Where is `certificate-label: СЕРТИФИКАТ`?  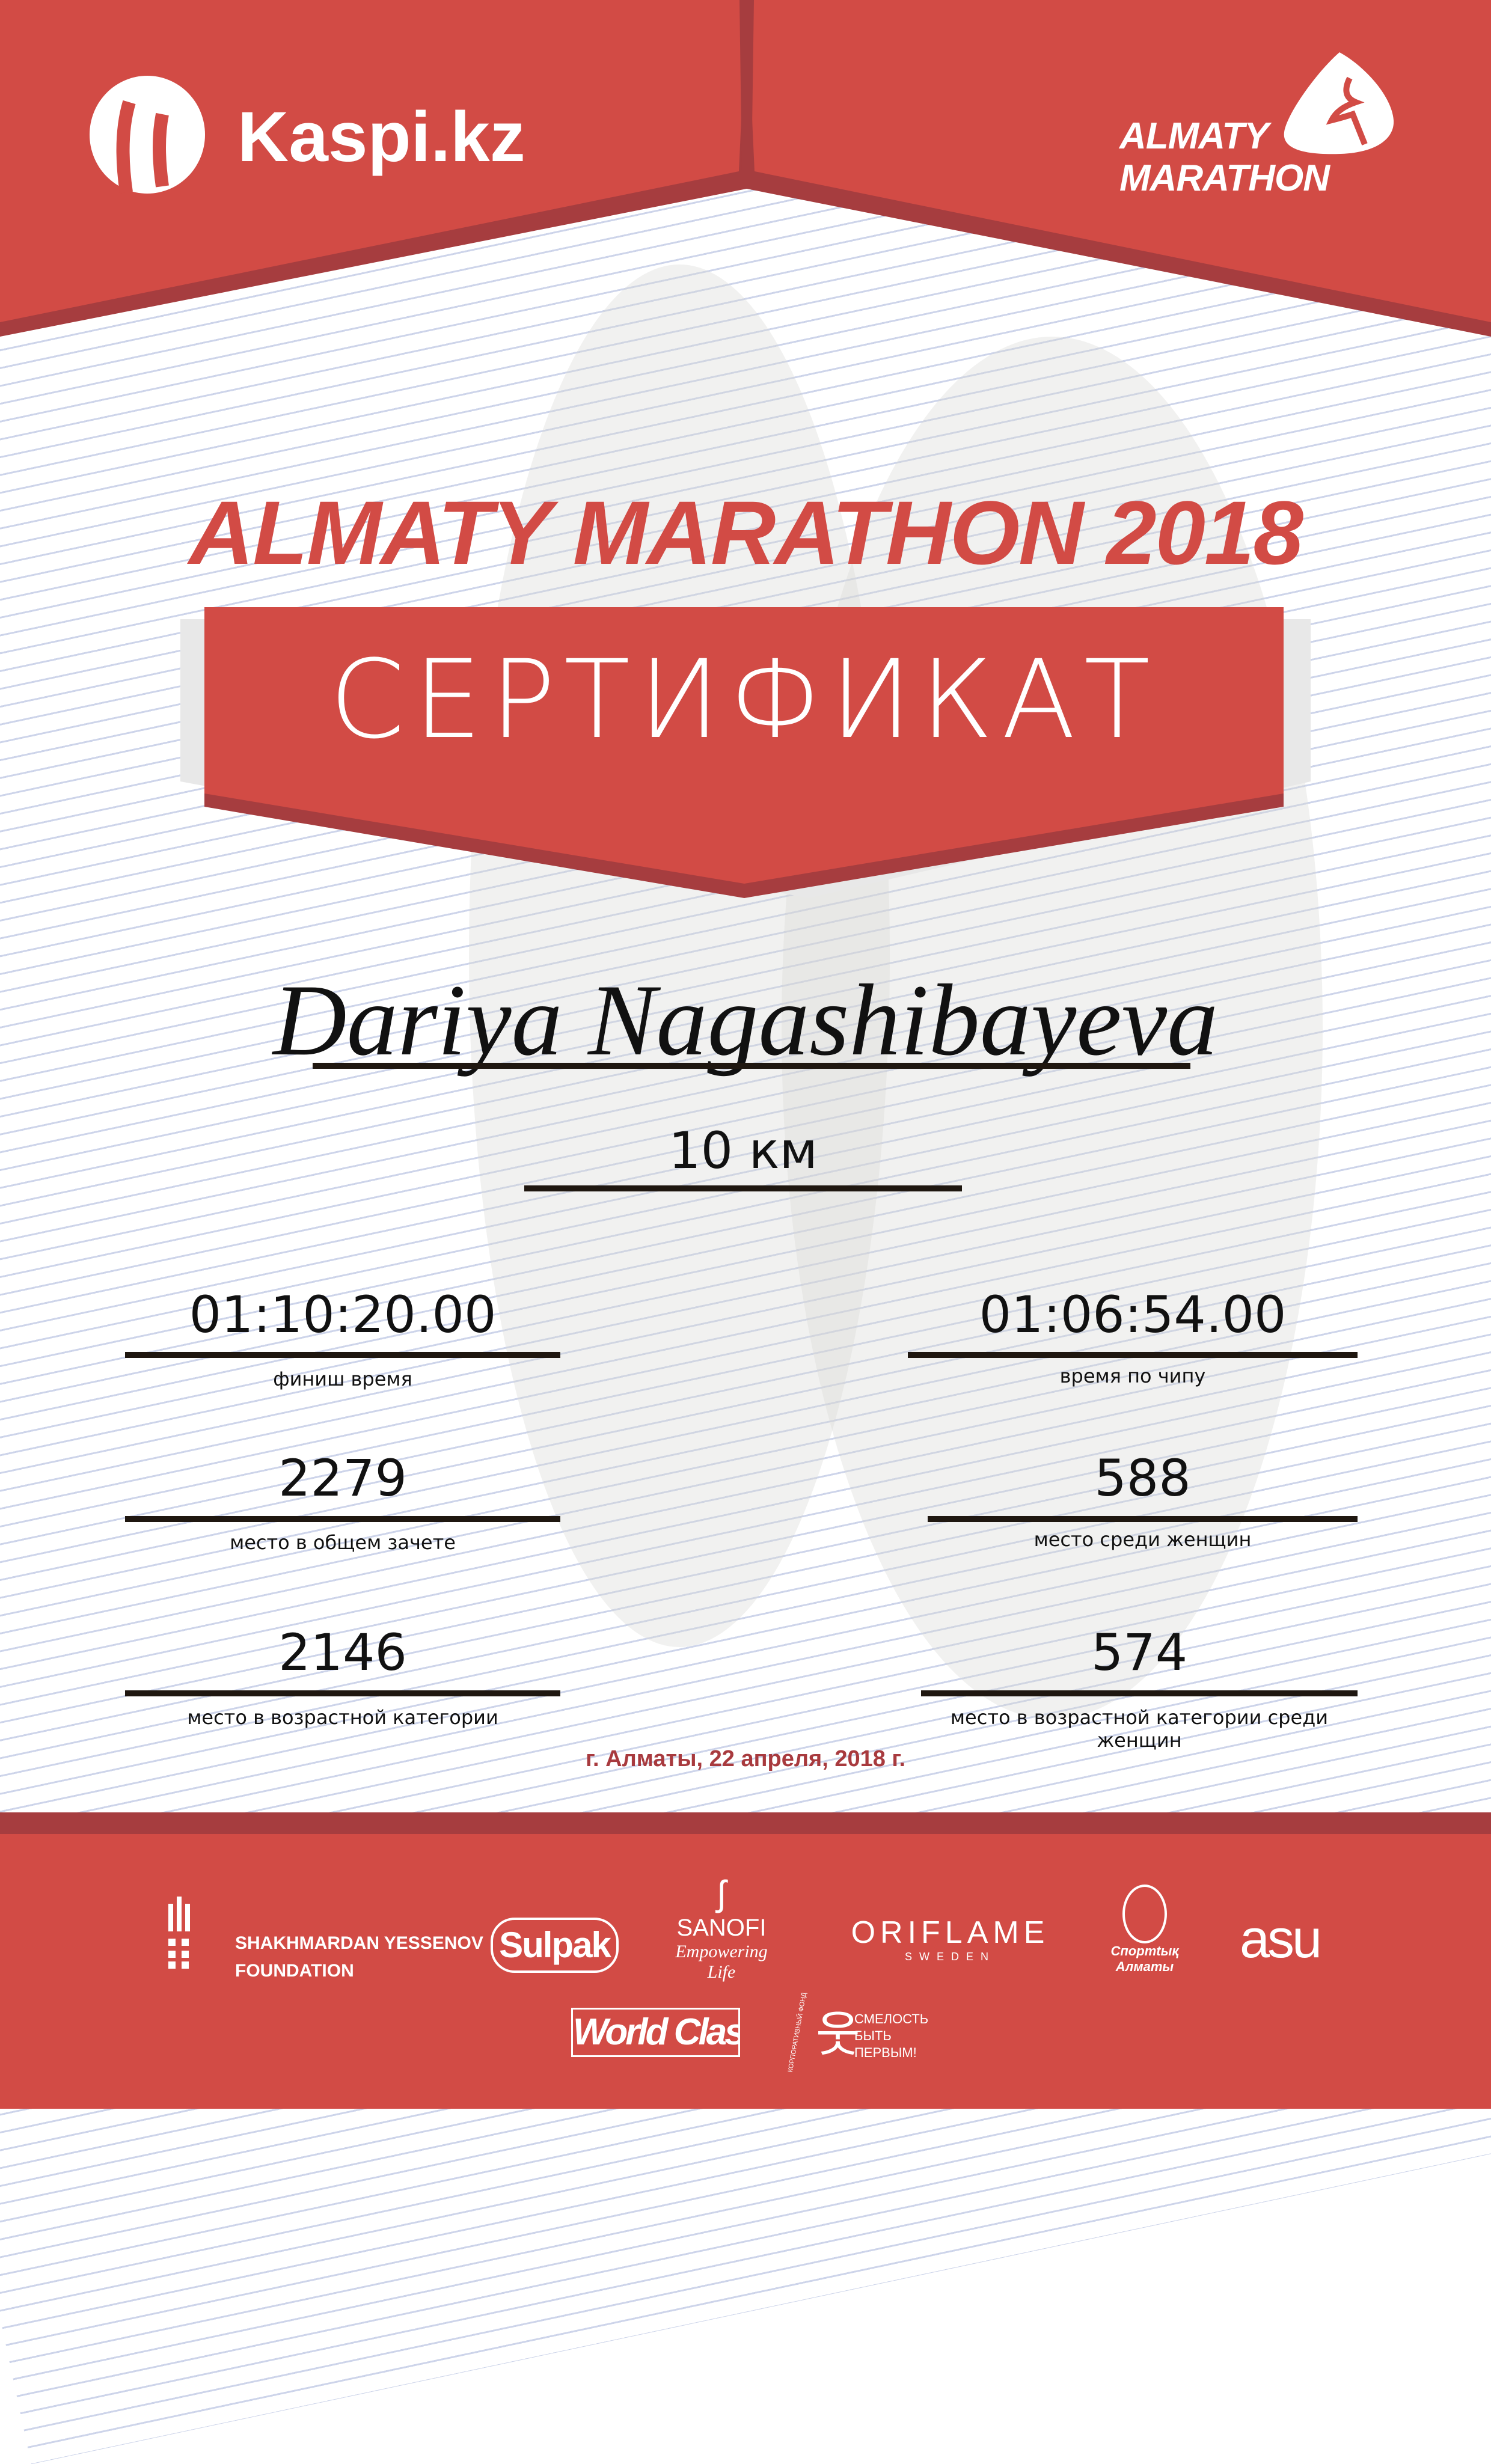
certificate-label: СЕРТИФИКАТ is located at coordinates (744, 700).